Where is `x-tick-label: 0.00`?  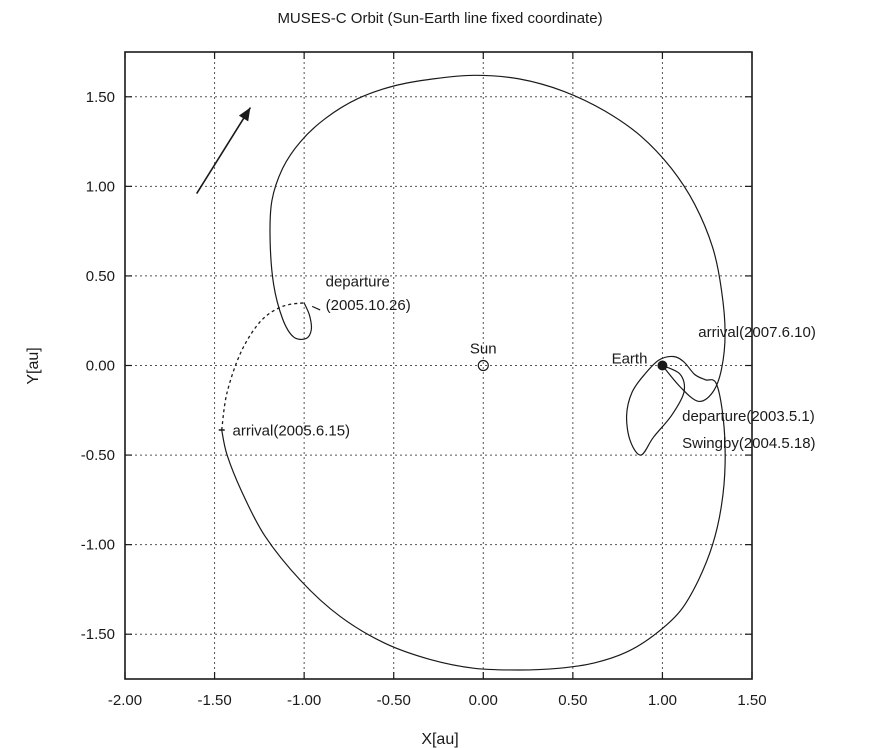 x-tick-label: 0.00 is located at coordinates (483, 700).